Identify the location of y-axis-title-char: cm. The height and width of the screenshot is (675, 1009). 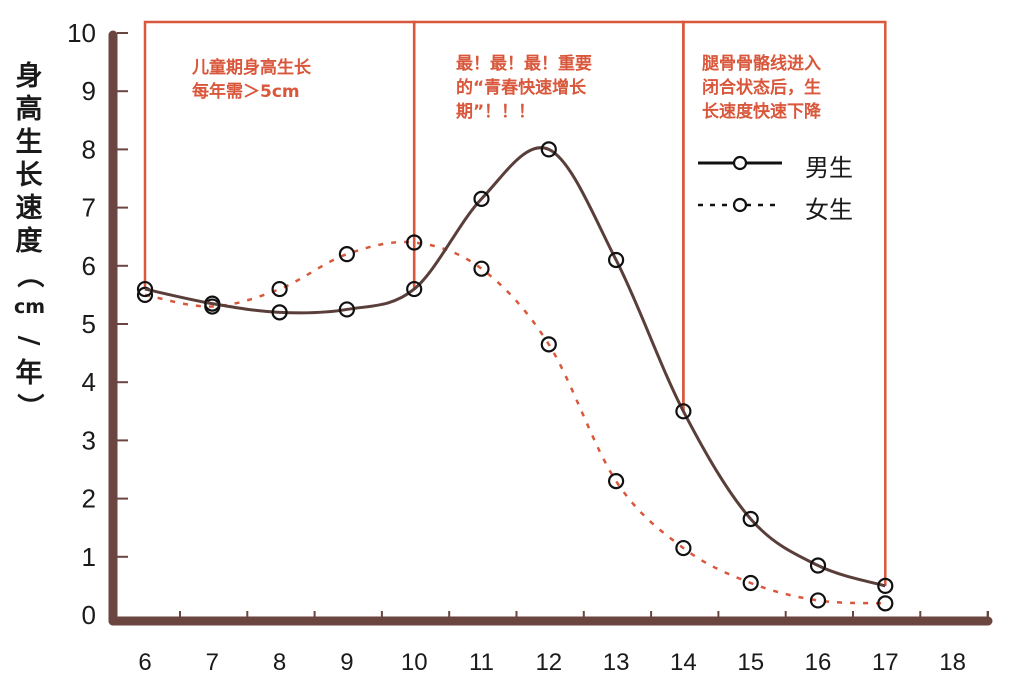
(30, 307).